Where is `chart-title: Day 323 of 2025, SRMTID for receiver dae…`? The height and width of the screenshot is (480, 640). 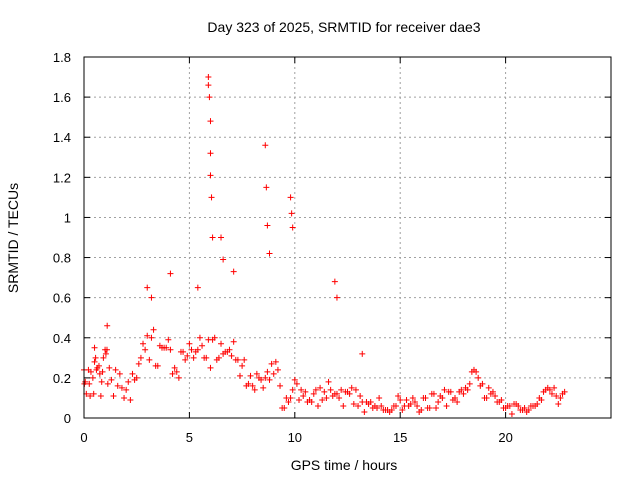 chart-title: Day 323 of 2025, SRMTID for receiver dae… is located at coordinates (343, 27).